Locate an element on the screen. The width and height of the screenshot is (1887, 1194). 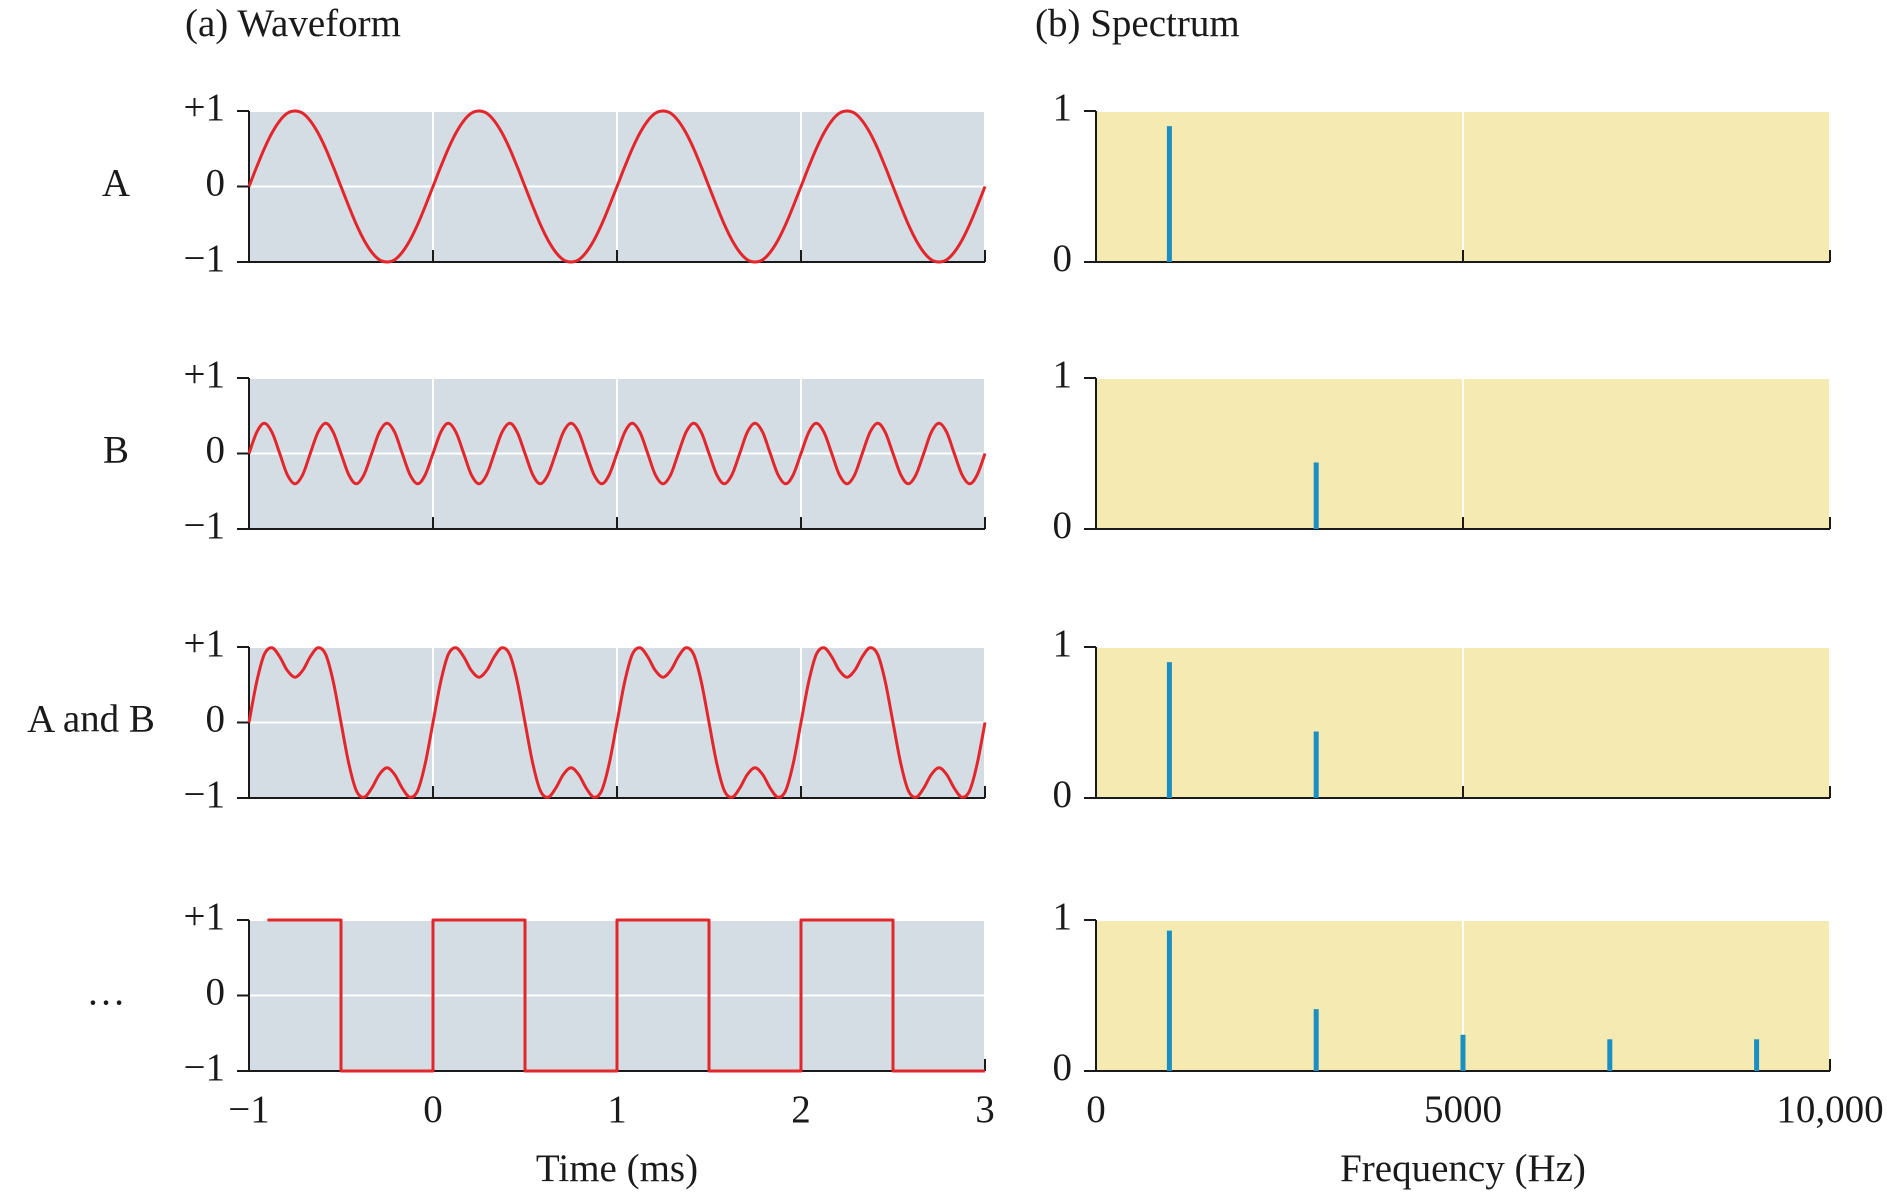
column-title: (b) Spectrum is located at coordinates (1137, 23).